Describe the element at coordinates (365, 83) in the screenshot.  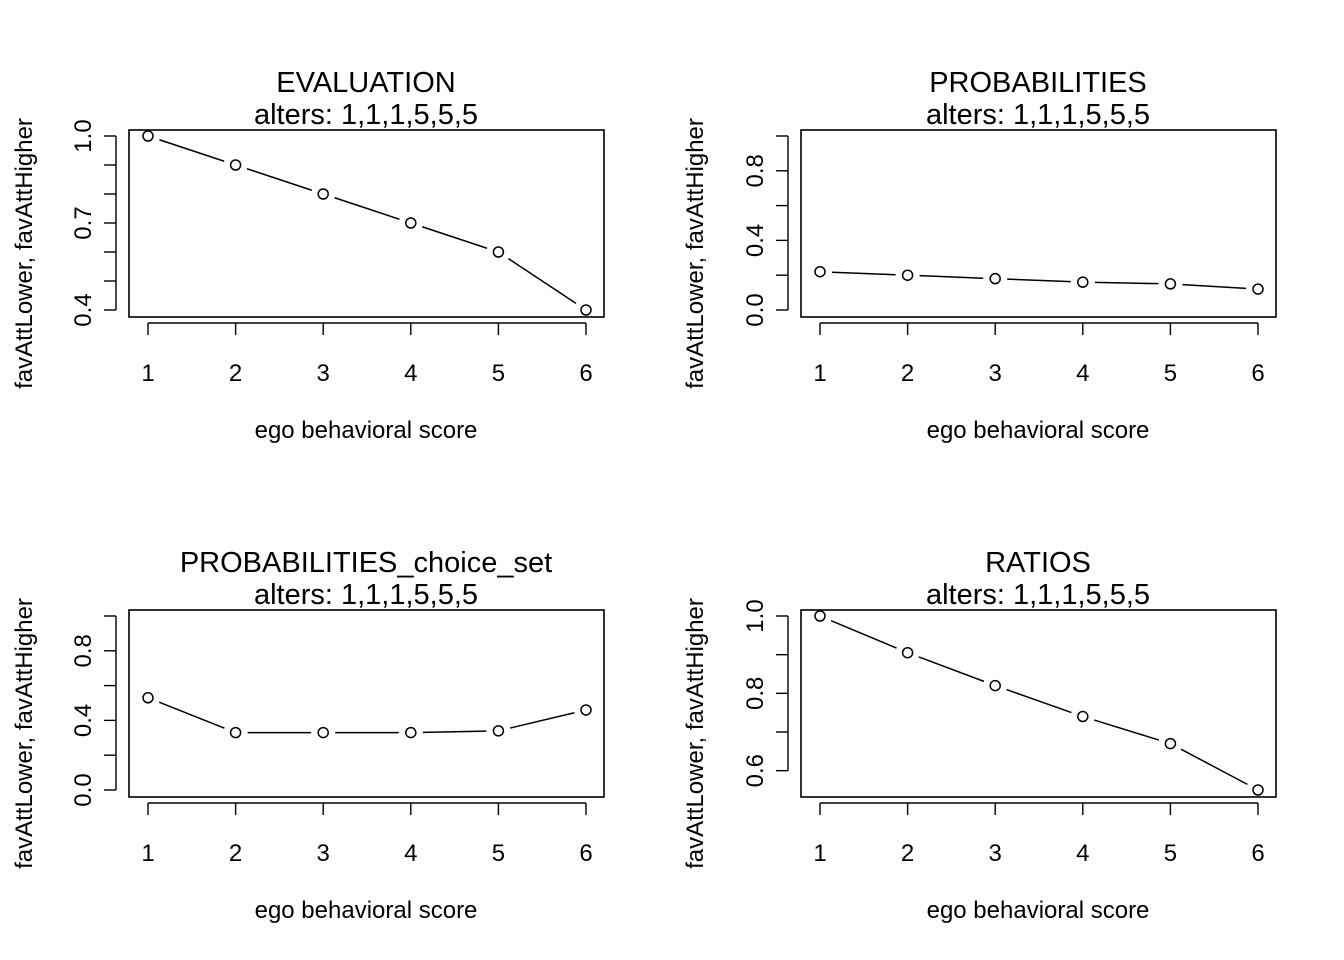
I see `chart-title: EVALUATION` at that location.